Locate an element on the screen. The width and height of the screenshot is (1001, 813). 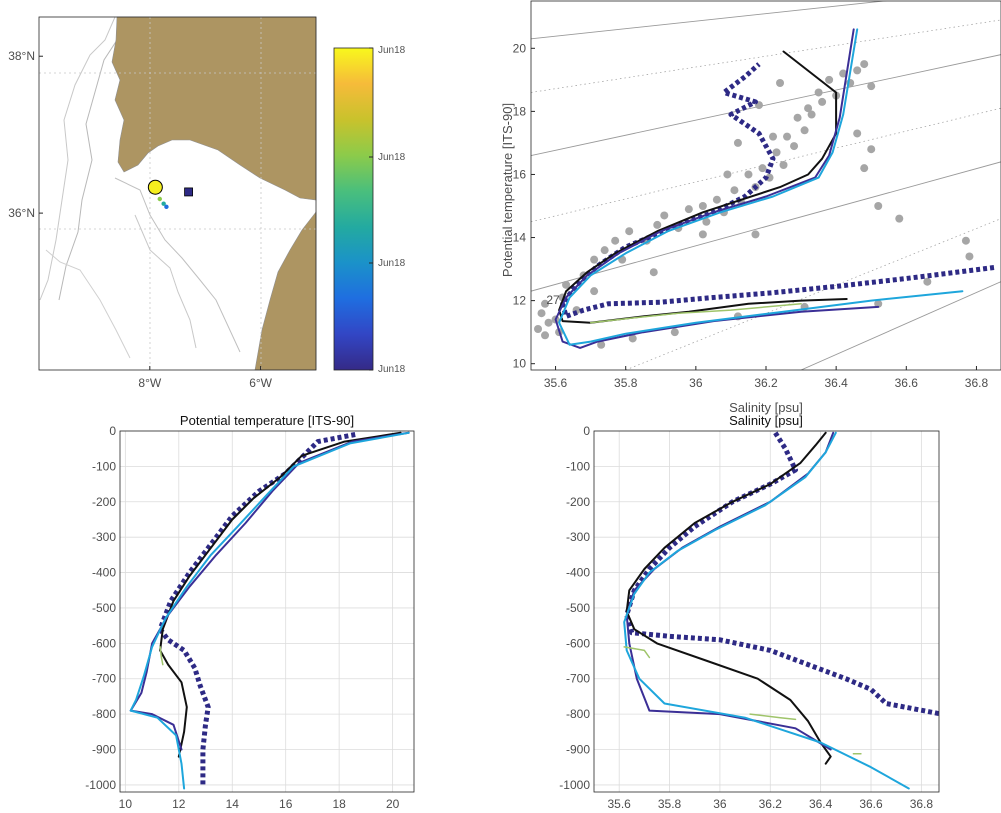
sal-ytick-label-2: -200 is located at coordinates (578, 502).